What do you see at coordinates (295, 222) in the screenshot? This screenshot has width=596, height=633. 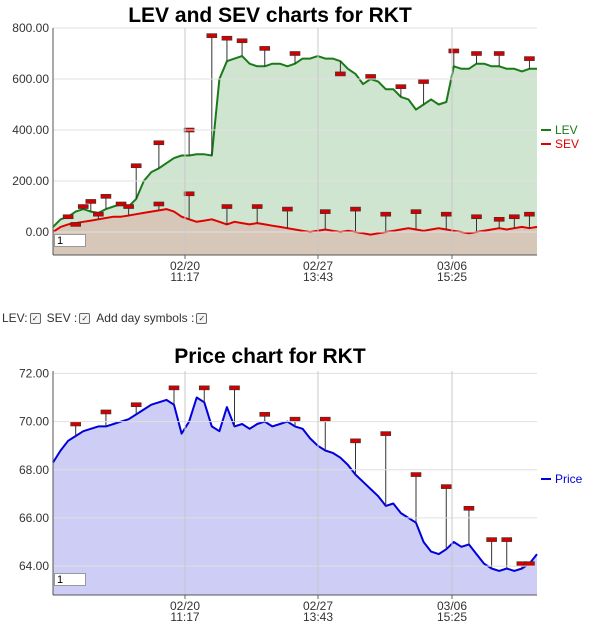 I see `series-line-sev` at bounding box center [295, 222].